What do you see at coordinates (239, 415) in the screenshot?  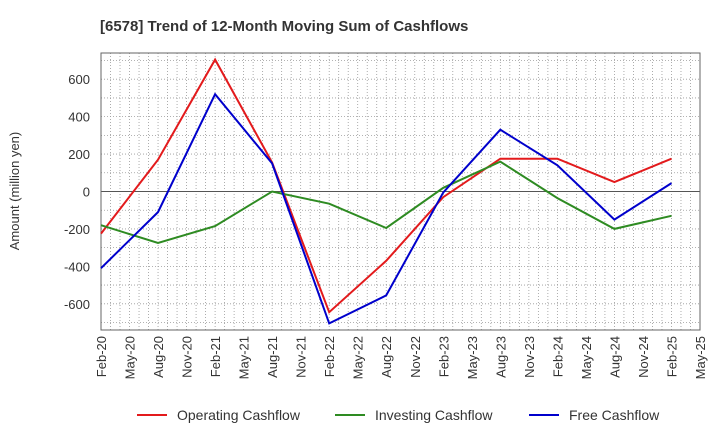 I see `legend-label-operating-cashflow: Operating Cashflow` at bounding box center [239, 415].